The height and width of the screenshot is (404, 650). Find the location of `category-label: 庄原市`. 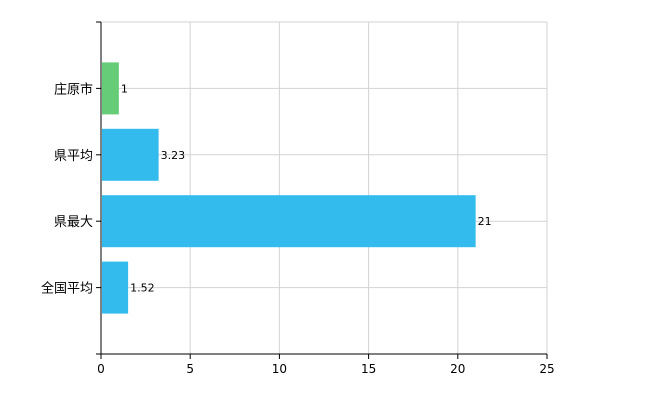

category-label: 庄原市 is located at coordinates (73, 89).